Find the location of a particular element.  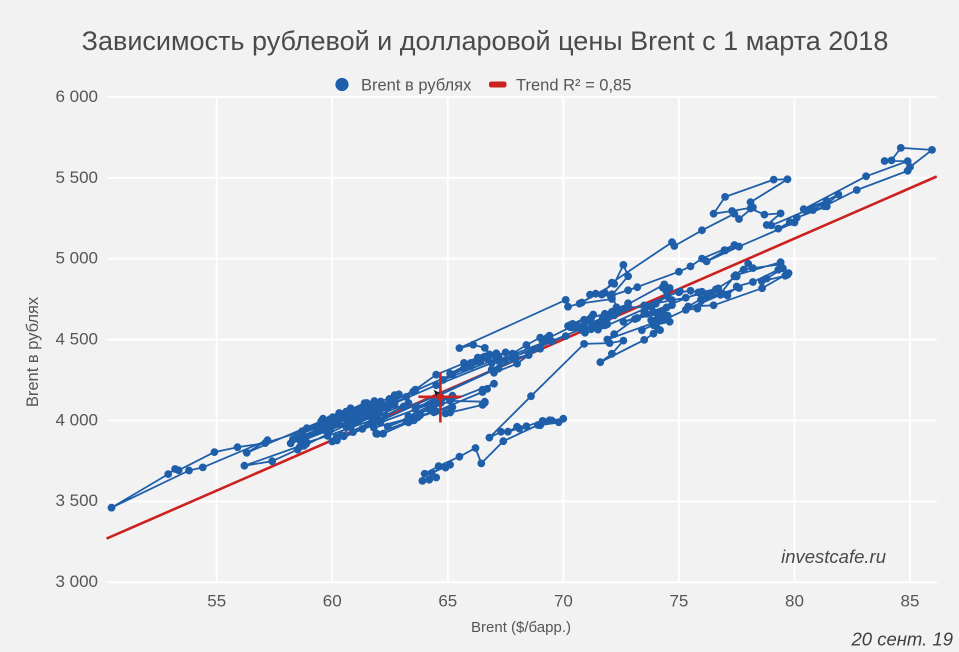

svg-text: Brent ($/барр.) is located at coordinates (521, 627).